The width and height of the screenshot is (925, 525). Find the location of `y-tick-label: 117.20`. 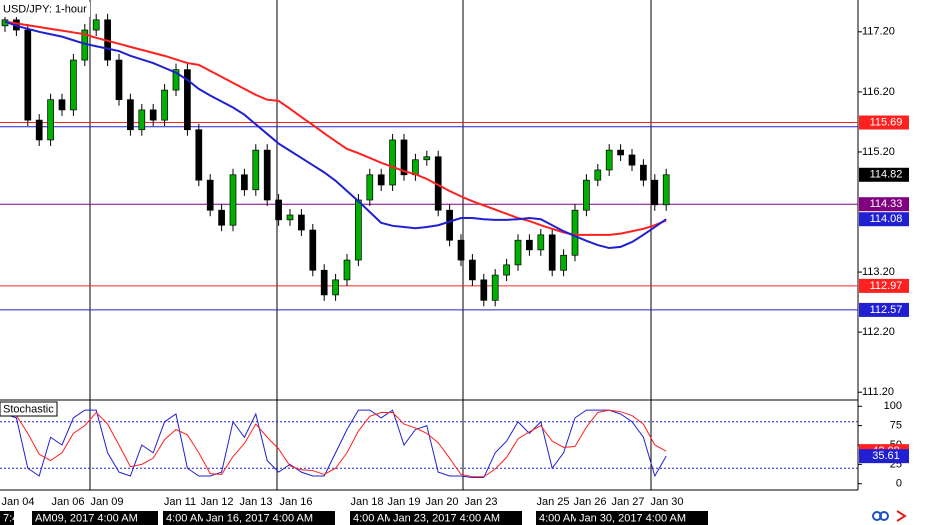

y-tick-label: 117.20 is located at coordinates (878, 32).